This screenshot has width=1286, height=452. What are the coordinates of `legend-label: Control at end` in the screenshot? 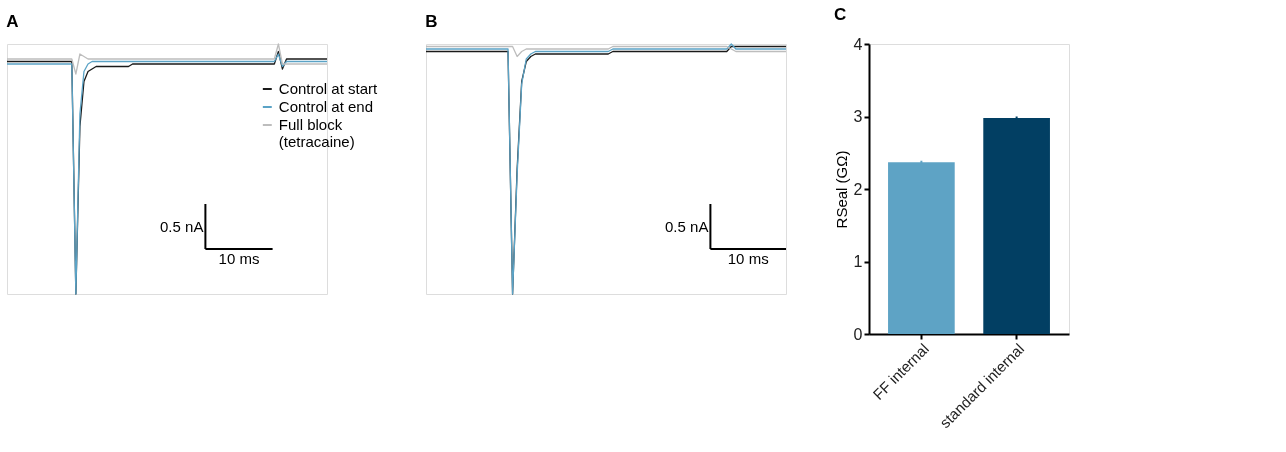 It's located at (326, 106).